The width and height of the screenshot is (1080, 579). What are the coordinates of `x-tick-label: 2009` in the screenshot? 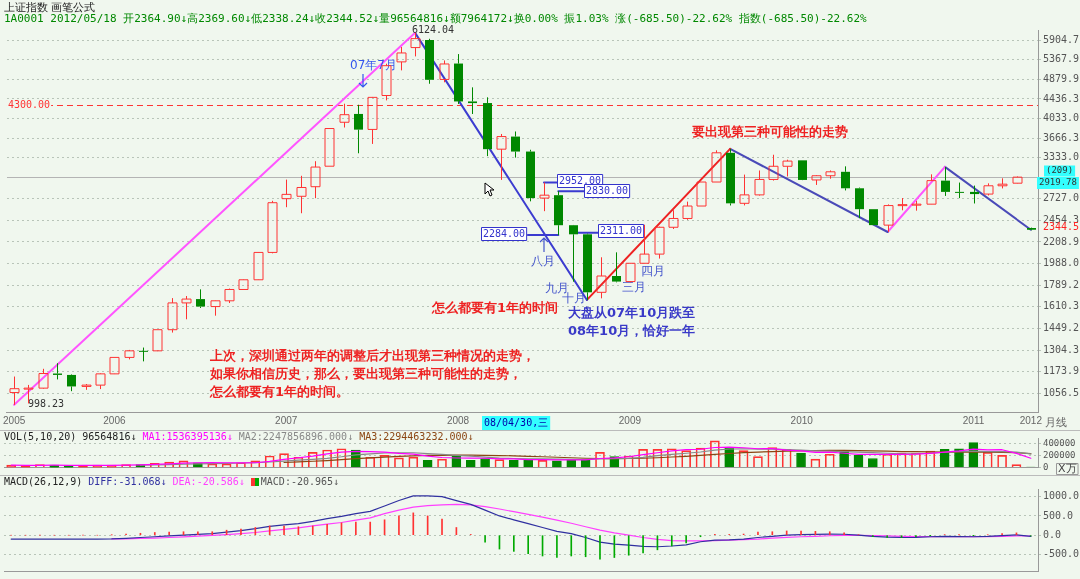 It's located at (630, 420).